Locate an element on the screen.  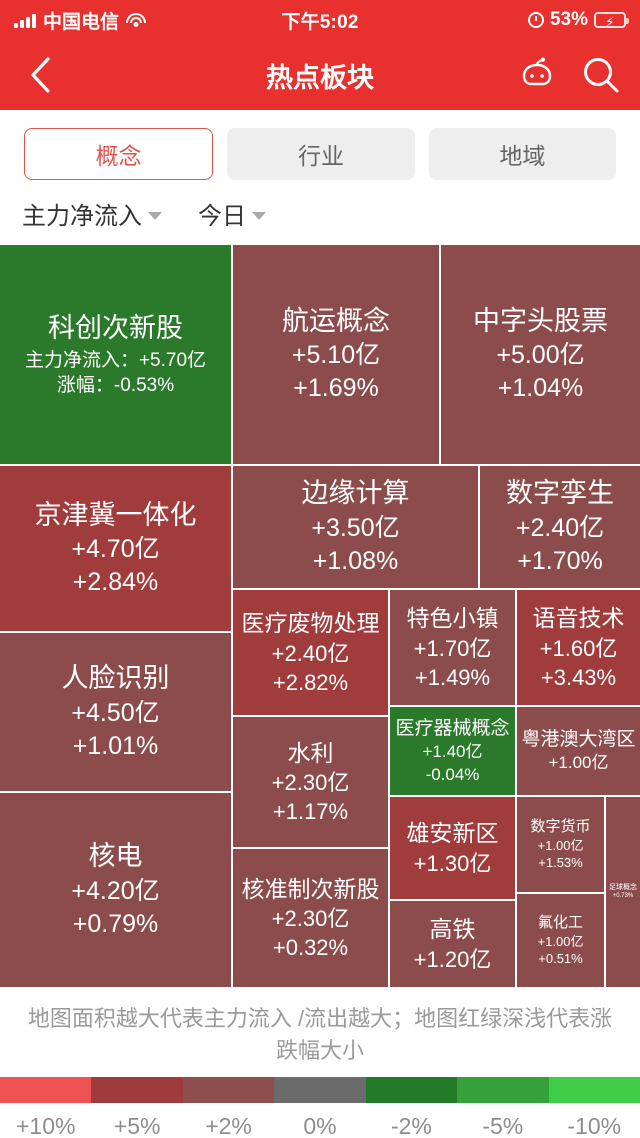
treemap-cell-inflow: +1.40亿 is located at coordinates (452, 752).